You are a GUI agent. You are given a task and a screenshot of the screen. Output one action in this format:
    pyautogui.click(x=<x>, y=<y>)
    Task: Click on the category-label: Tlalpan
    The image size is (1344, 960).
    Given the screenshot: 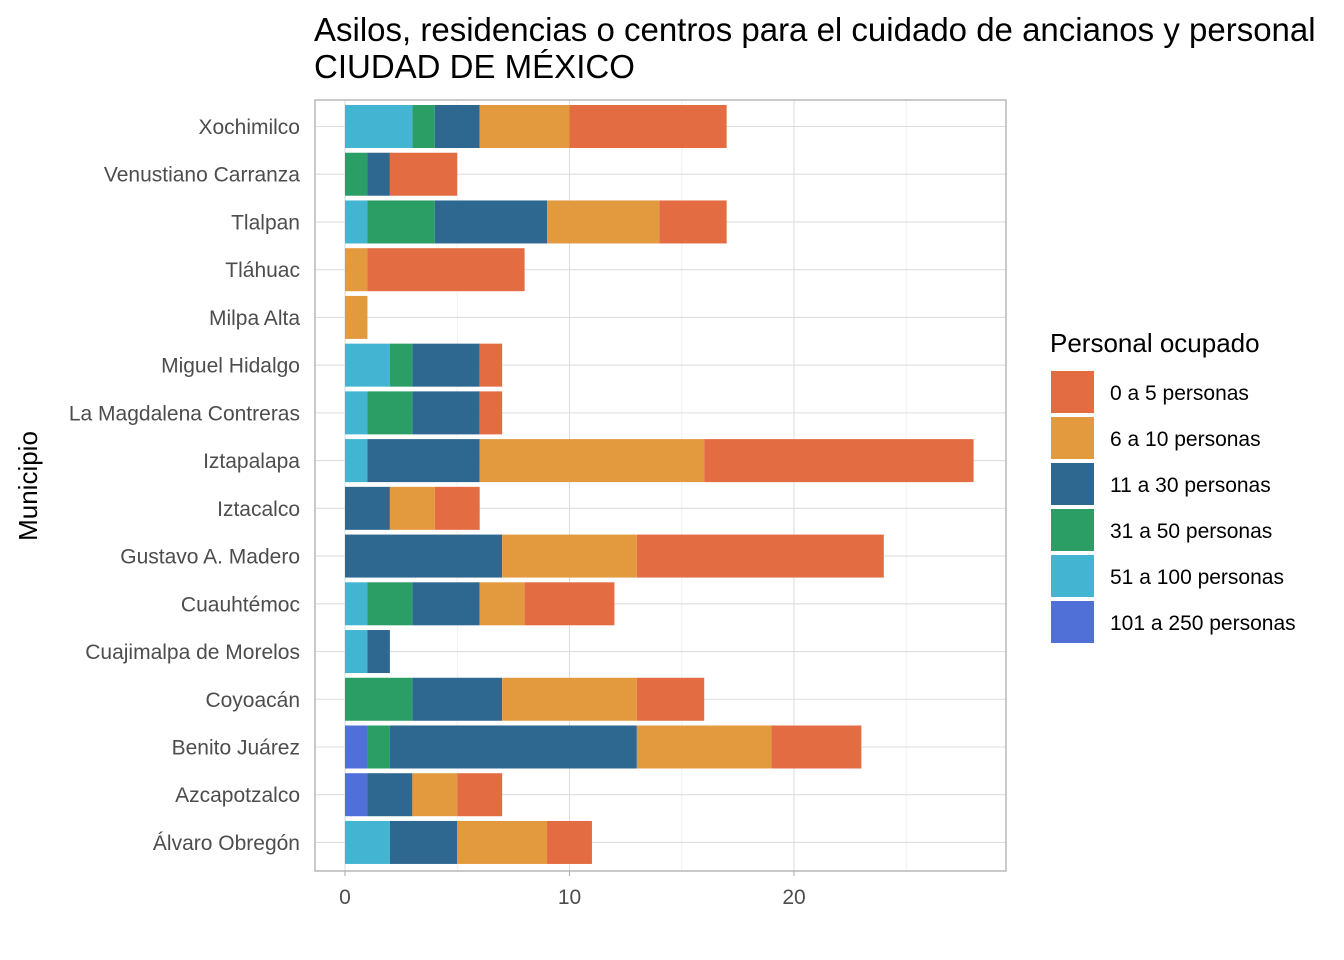 What is the action you would take?
    pyautogui.click(x=265, y=222)
    